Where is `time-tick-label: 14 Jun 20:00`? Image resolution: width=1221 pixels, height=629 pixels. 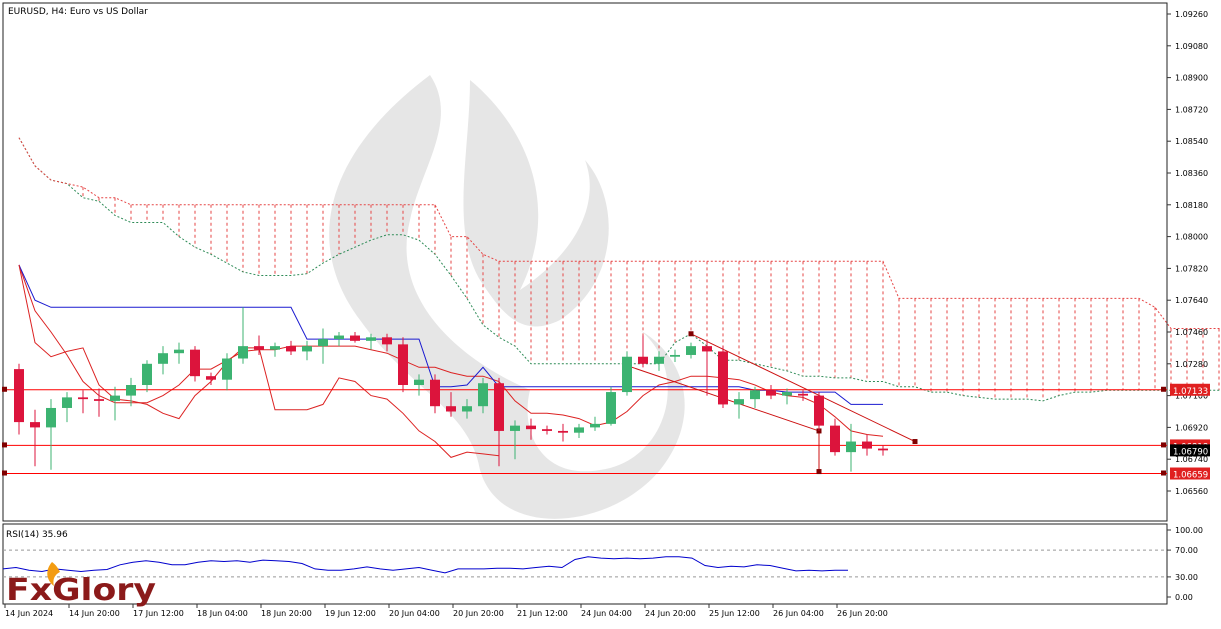 time-tick-label: 14 Jun 20:00 is located at coordinates (94, 613).